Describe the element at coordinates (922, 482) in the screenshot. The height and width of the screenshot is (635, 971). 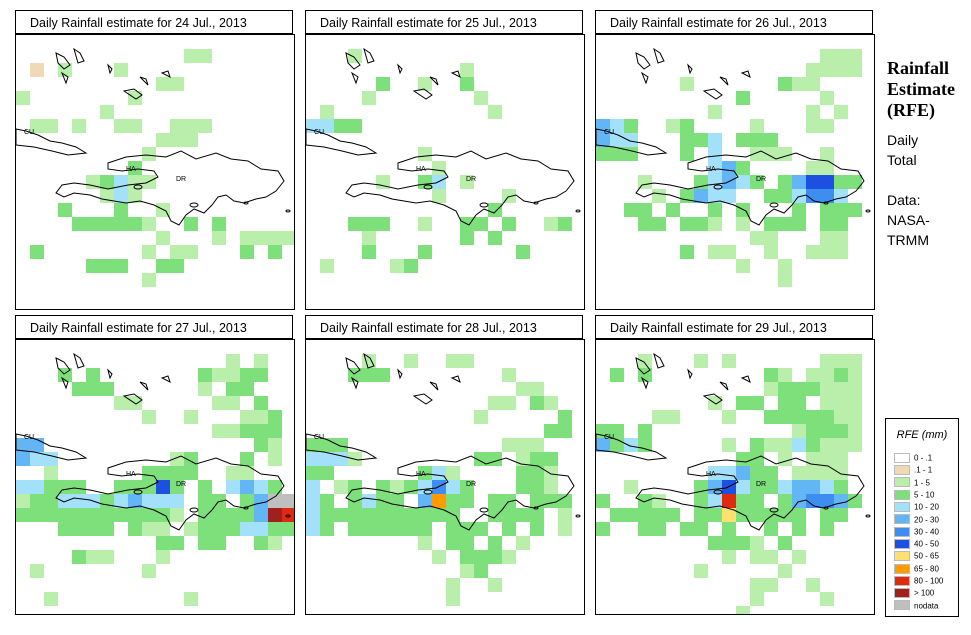
I see `legend-label: 1 - 5` at that location.